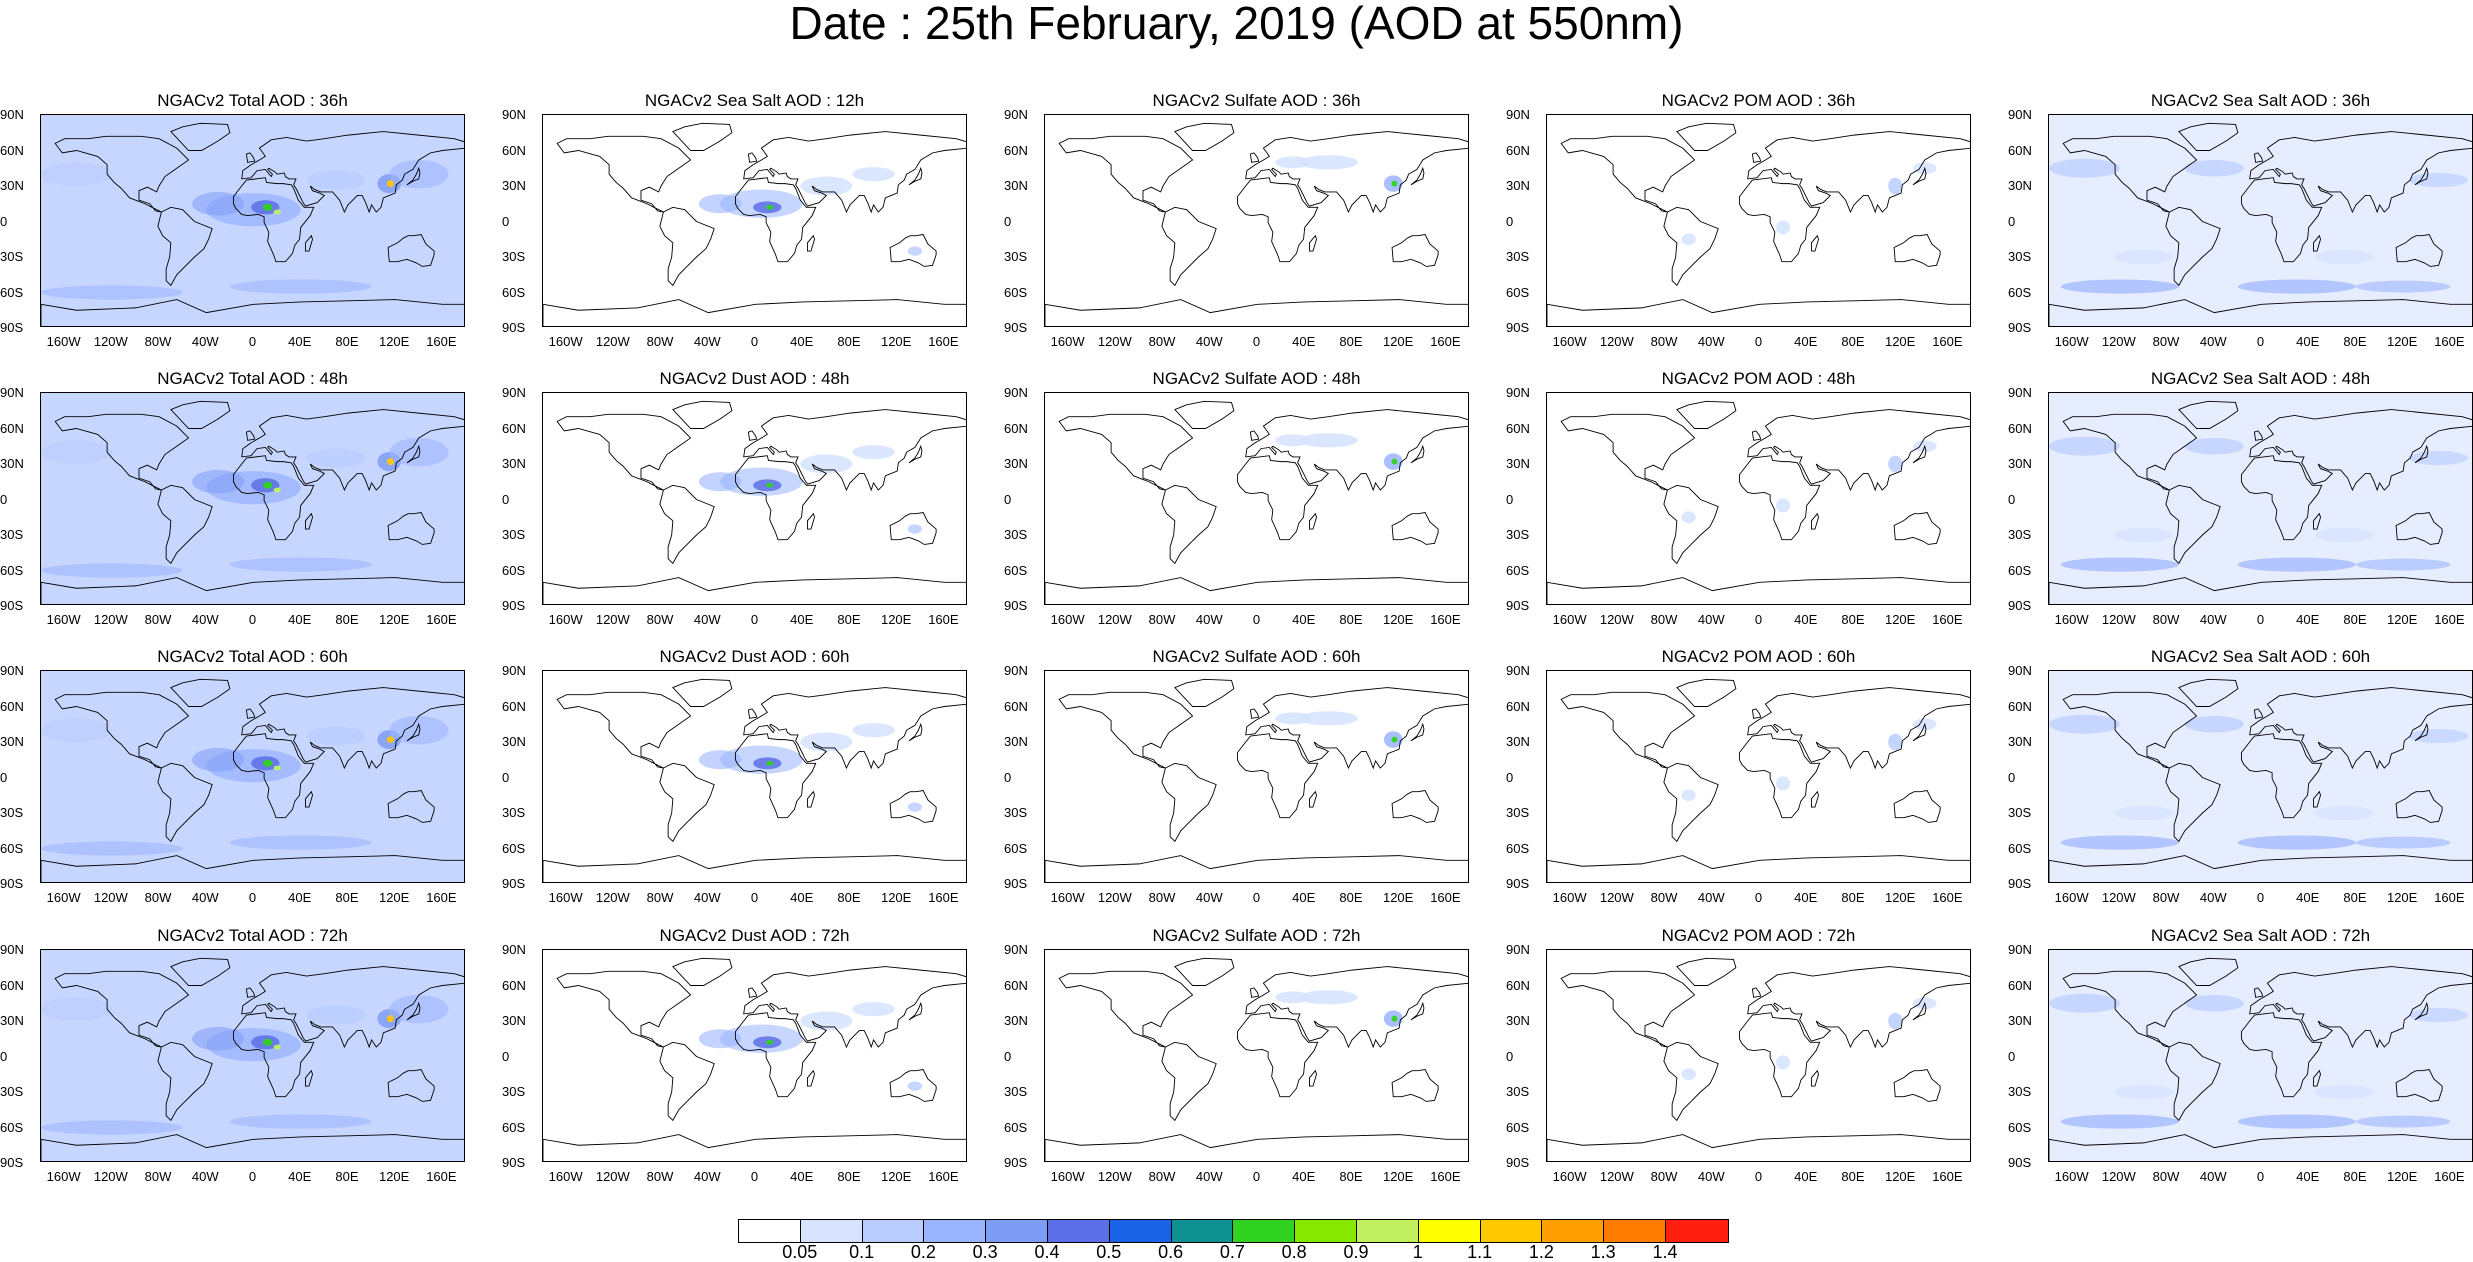 The width and height of the screenshot is (2473, 1262). What do you see at coordinates (1256, 935) in the screenshot?
I see `panel-title: NGACv2 Sulfate AOD : 72h` at bounding box center [1256, 935].